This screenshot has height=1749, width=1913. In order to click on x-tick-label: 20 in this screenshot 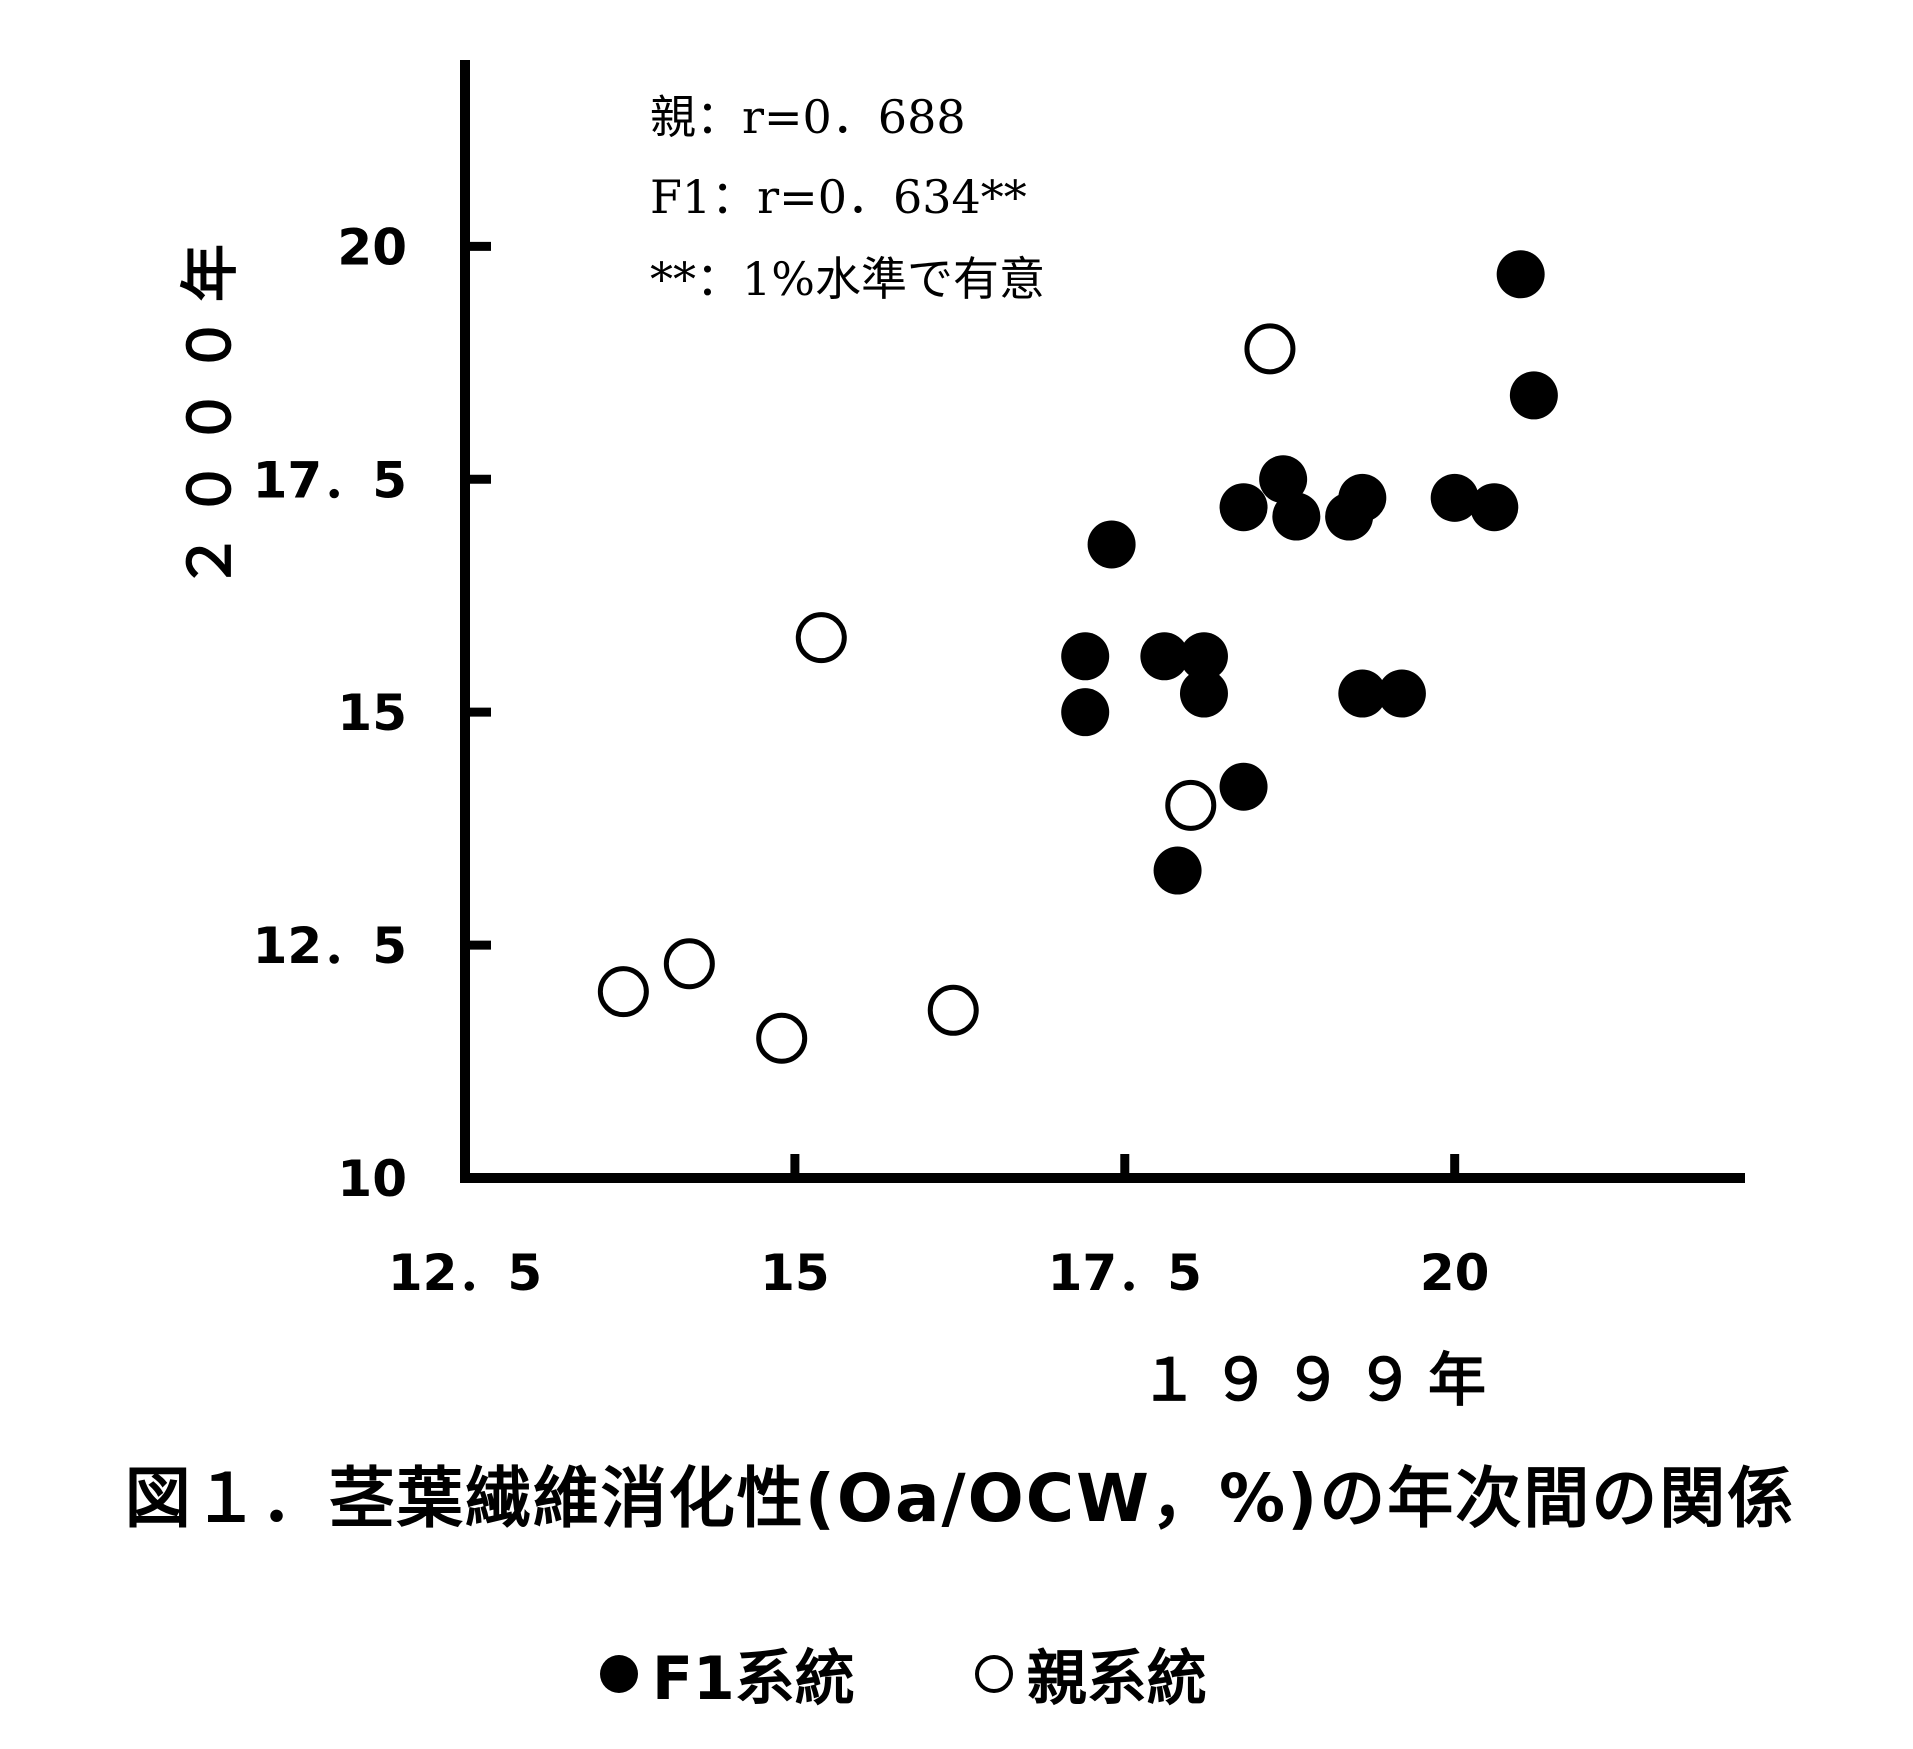, I will do `click(1455, 1273)`.